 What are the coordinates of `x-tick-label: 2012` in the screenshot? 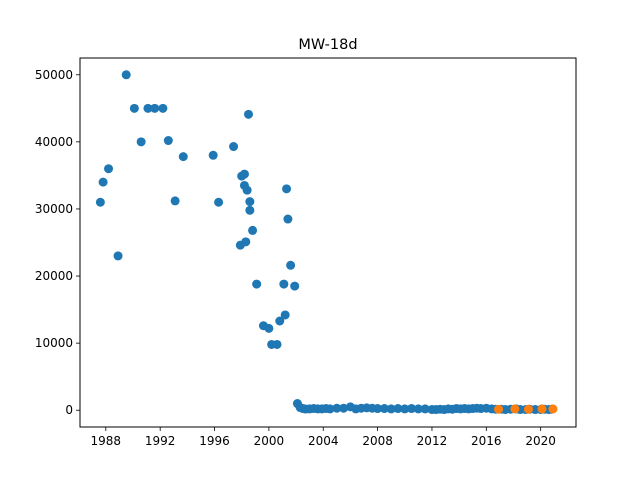 It's located at (432, 441).